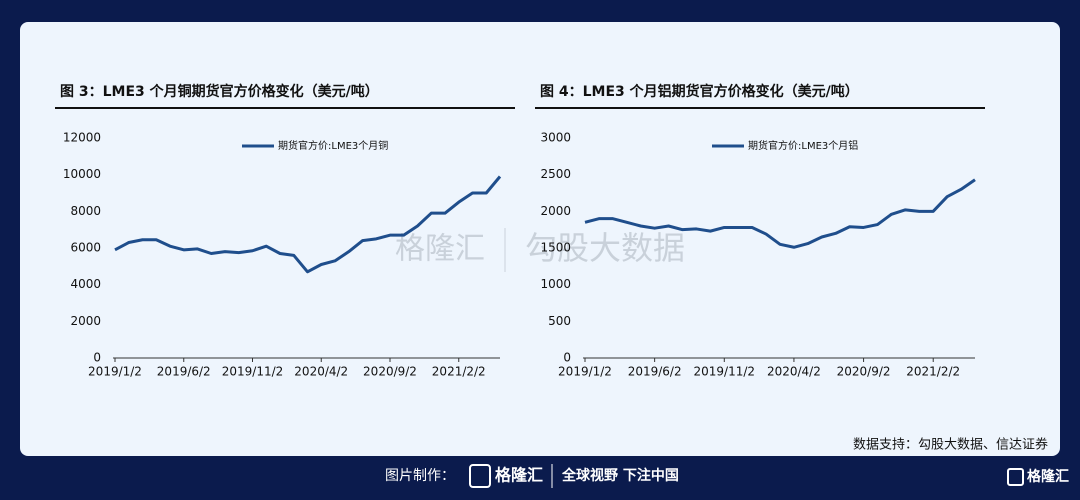  I want to click on footer-made-by: 图片制作：, so click(420, 476).